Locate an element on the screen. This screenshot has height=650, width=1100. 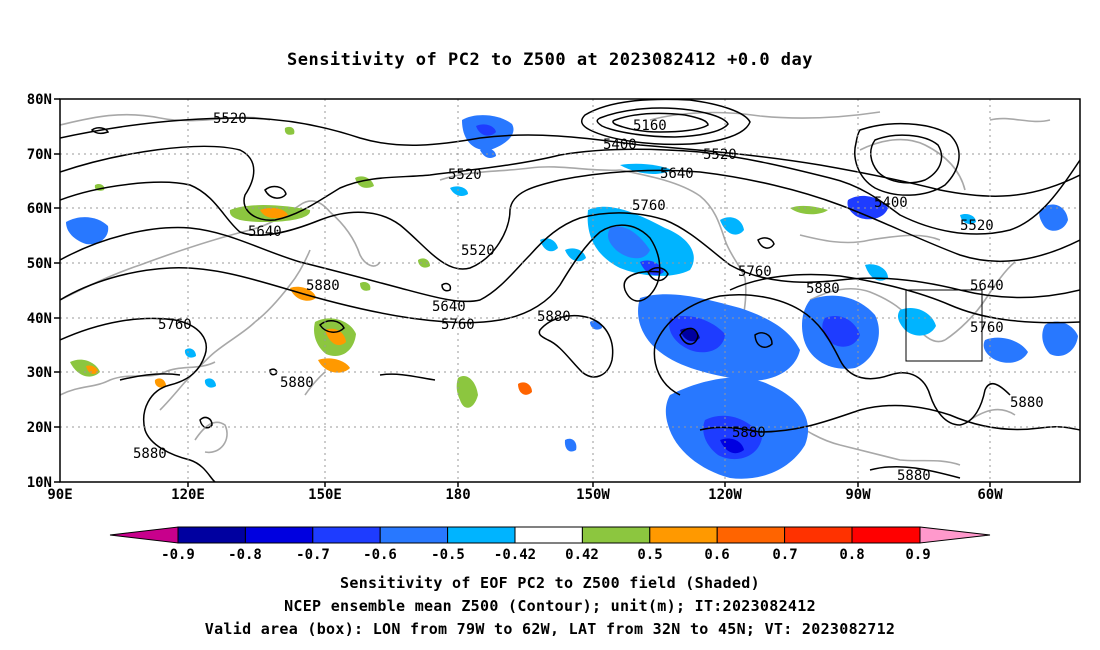
colorbar-label: 0.6 is located at coordinates (716, 555).